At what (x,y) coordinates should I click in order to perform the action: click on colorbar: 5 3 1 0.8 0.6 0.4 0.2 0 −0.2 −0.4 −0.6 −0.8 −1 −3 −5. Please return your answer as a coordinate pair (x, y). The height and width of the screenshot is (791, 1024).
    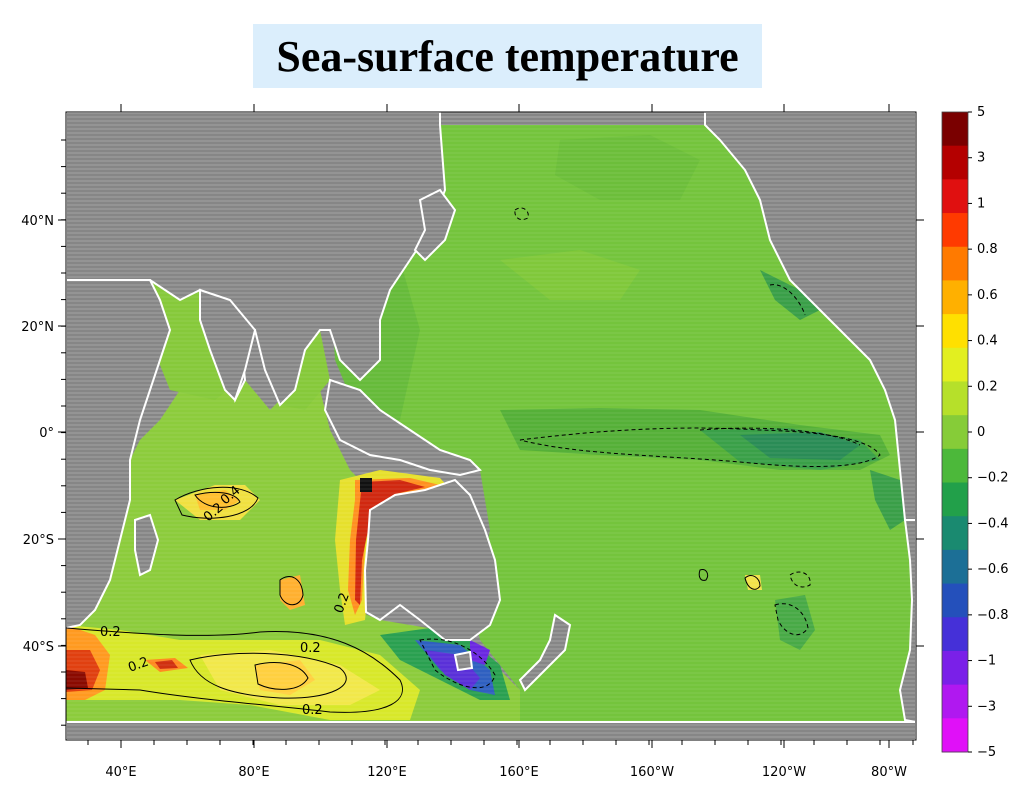
    Looking at the image, I should click on (975, 432).